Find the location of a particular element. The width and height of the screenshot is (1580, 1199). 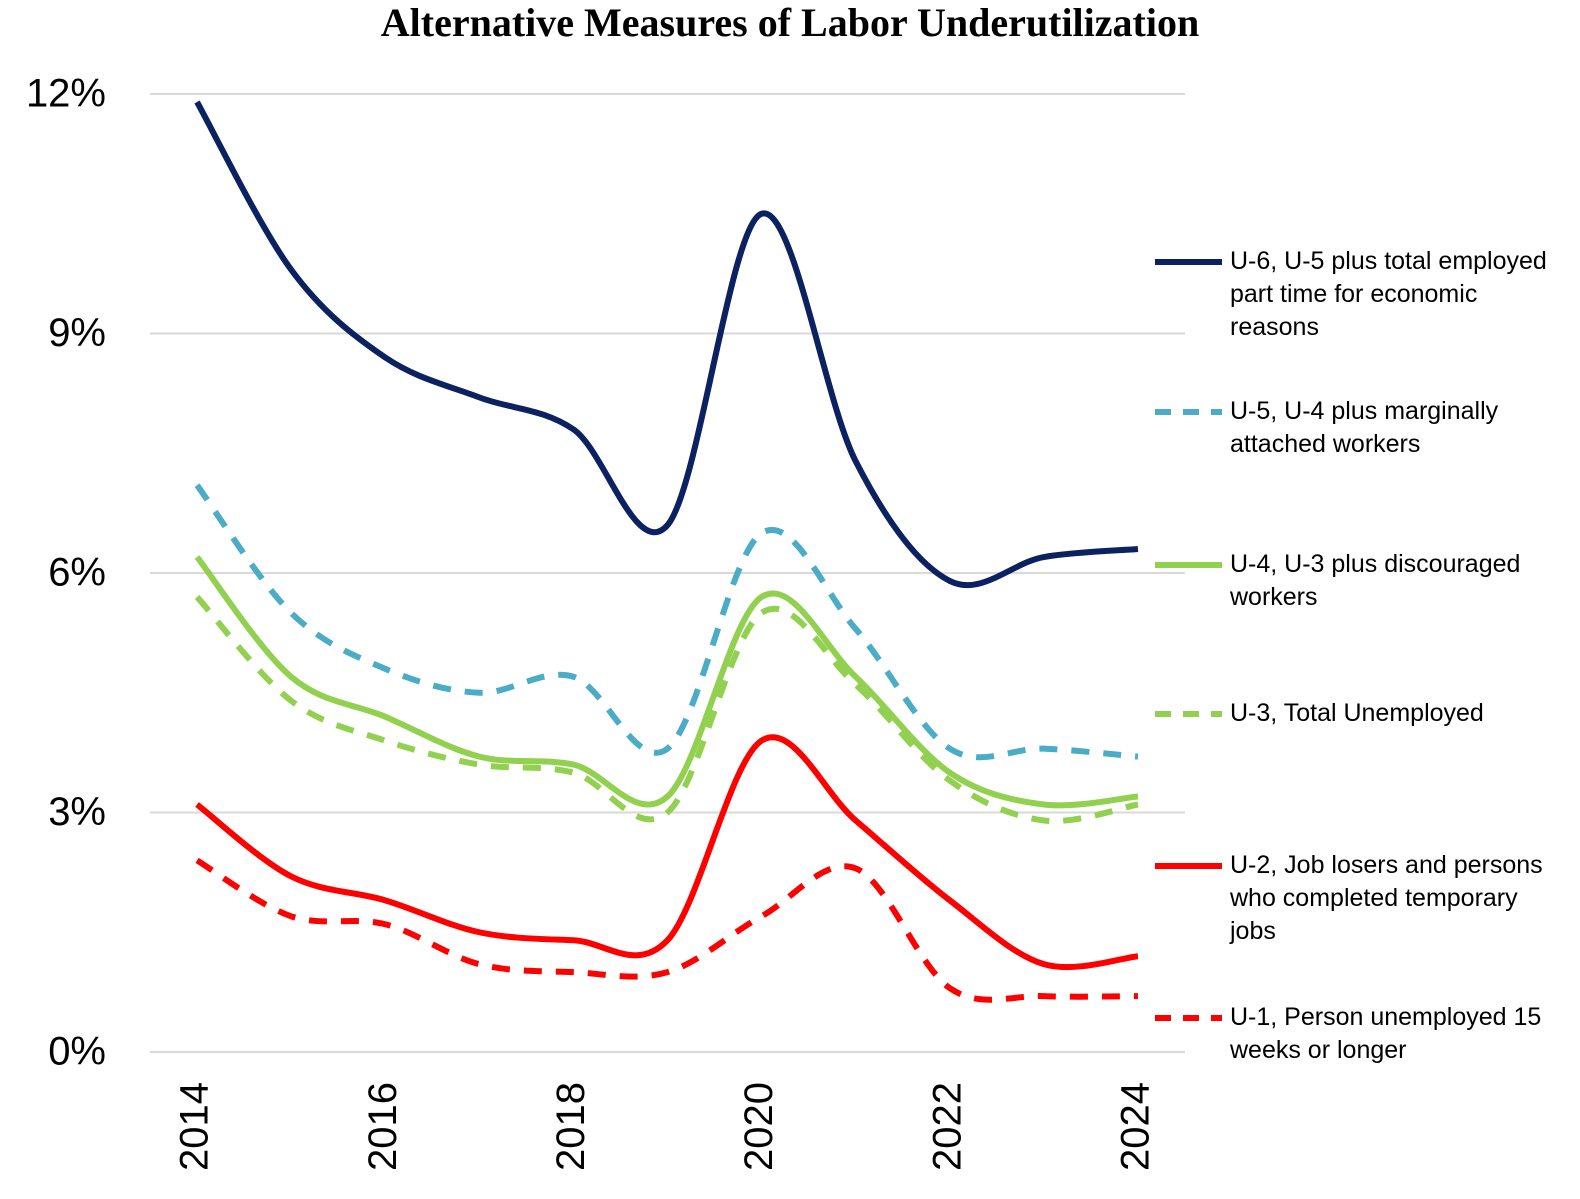

x-tick-label: 2024 is located at coordinates (1136, 1126).